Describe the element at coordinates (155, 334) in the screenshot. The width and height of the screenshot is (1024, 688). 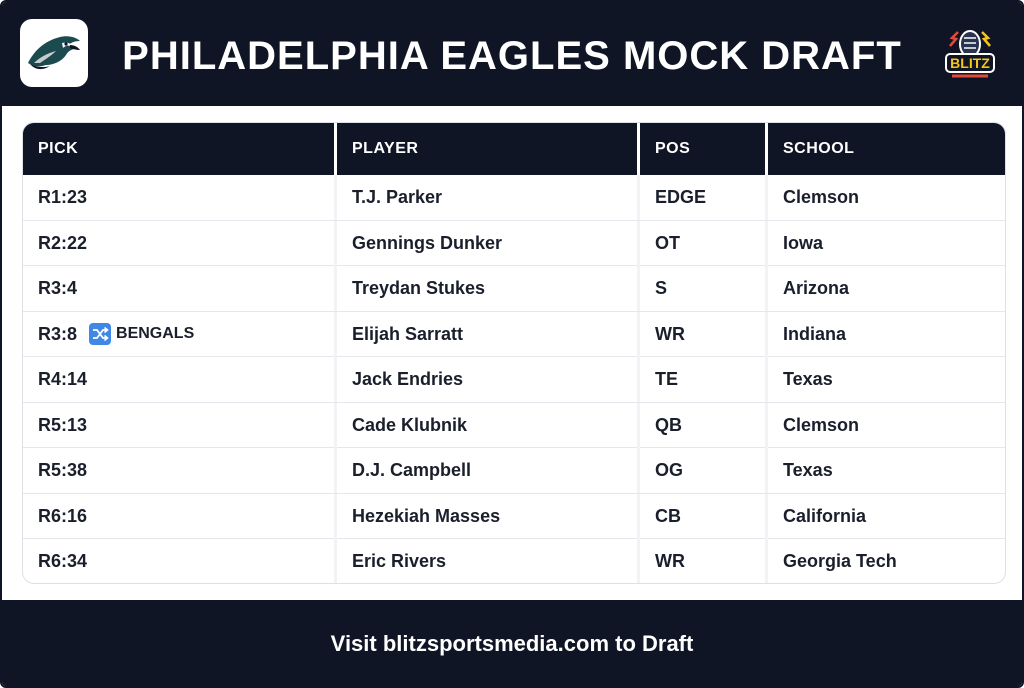
I see `trade-team-label: BENGALS` at that location.